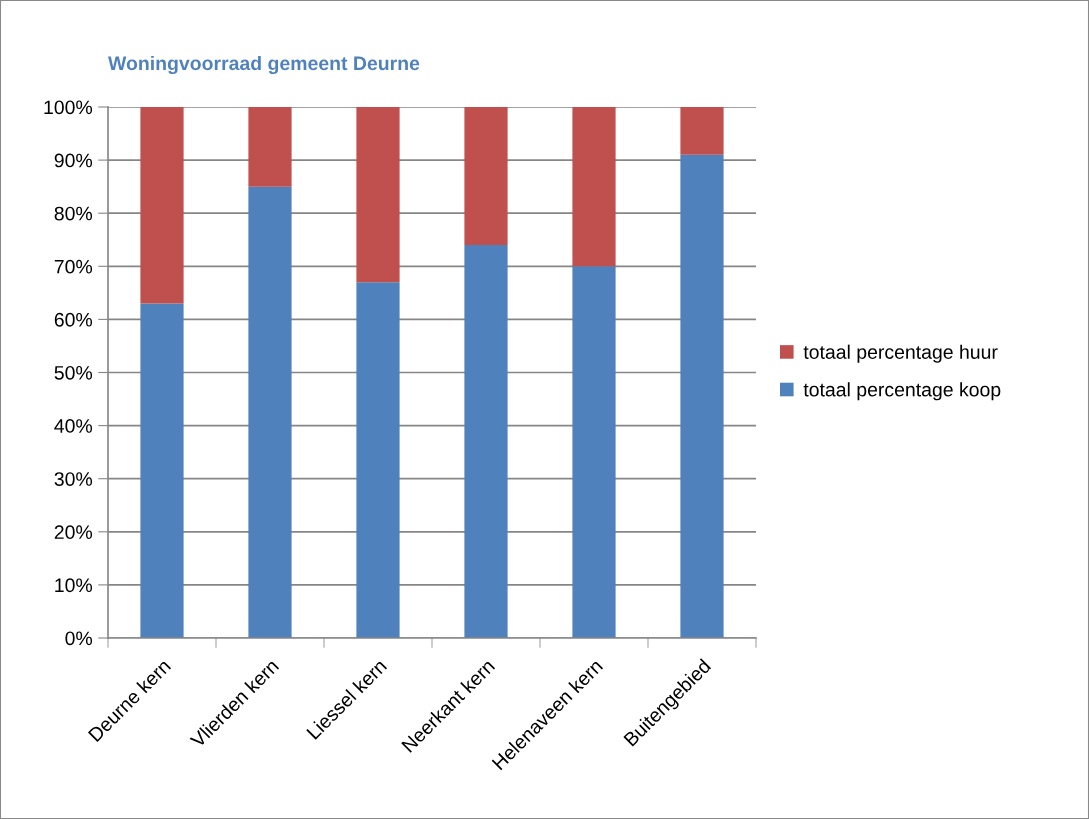 This screenshot has height=819, width=1089. I want to click on y-tick-label: 80%, so click(73, 213).